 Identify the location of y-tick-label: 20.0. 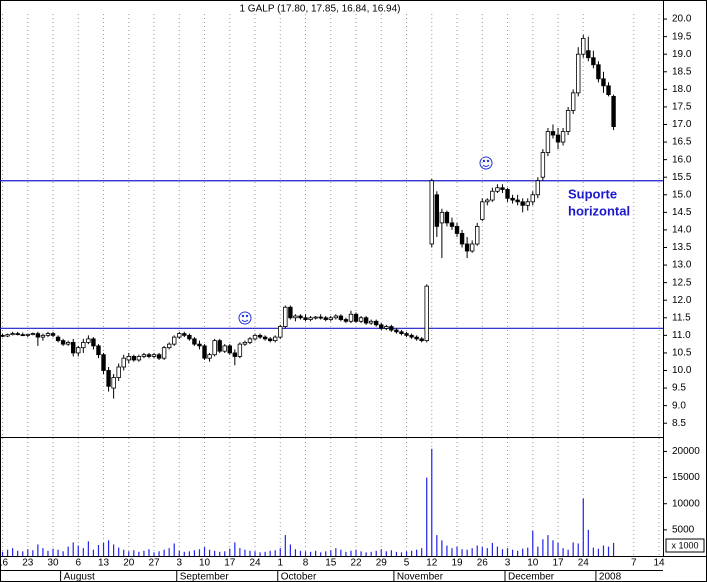
(682, 19).